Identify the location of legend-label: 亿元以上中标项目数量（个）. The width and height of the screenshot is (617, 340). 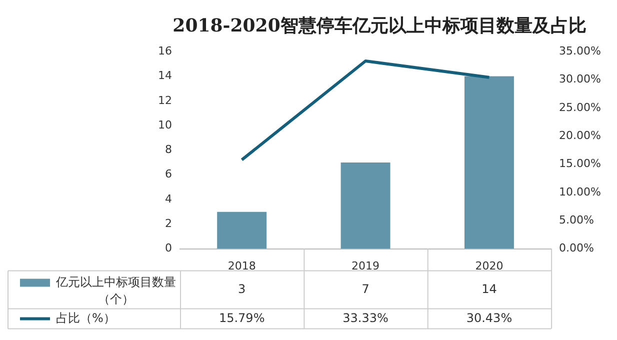
(115, 290).